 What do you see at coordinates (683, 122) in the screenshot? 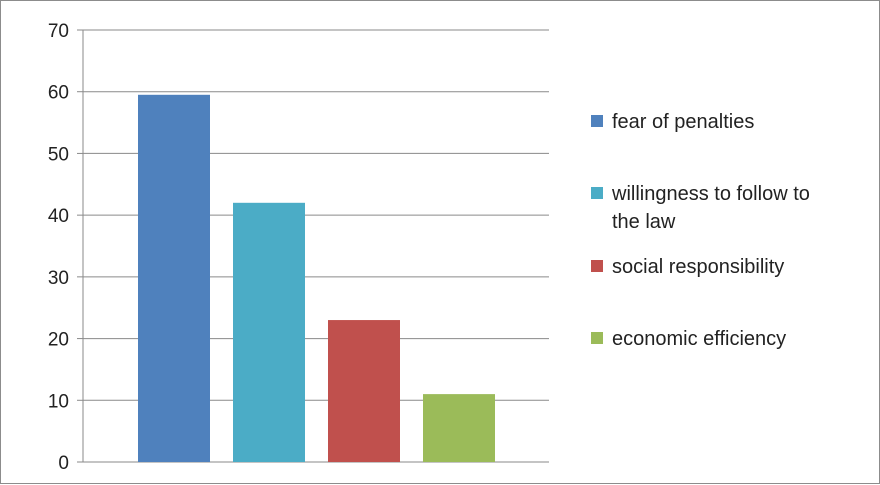
I see `legend-label: fear of penalties` at bounding box center [683, 122].